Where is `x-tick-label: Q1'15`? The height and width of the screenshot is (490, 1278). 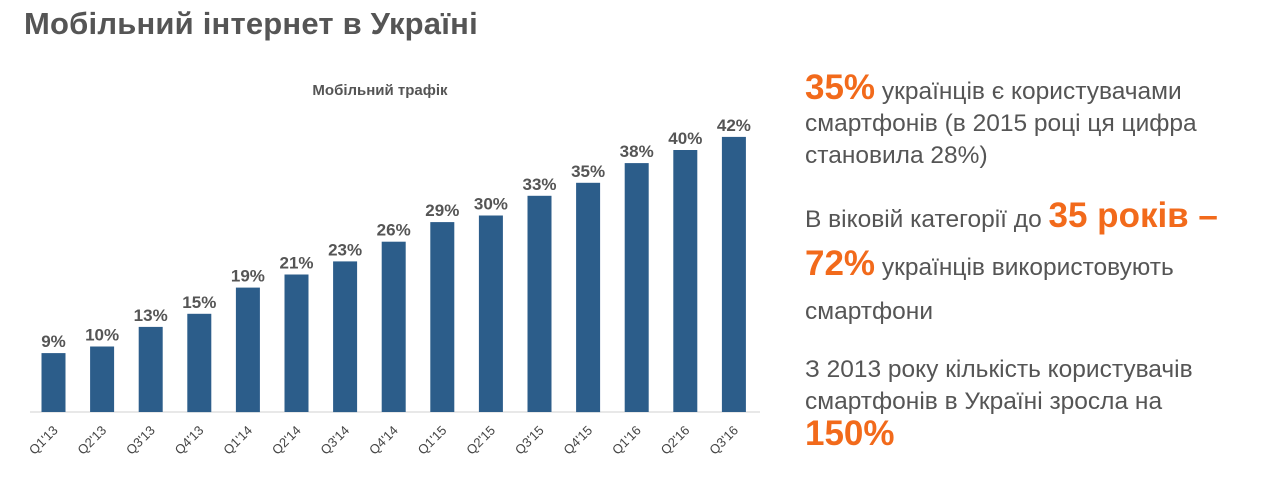 x-tick-label: Q1'15 is located at coordinates (432, 440).